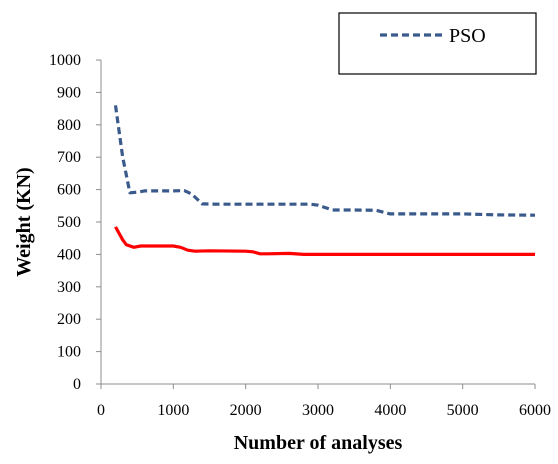 This screenshot has height=464, width=558. Describe the element at coordinates (173, 410) in the screenshot. I see `x-tick-label: 1000` at that location.